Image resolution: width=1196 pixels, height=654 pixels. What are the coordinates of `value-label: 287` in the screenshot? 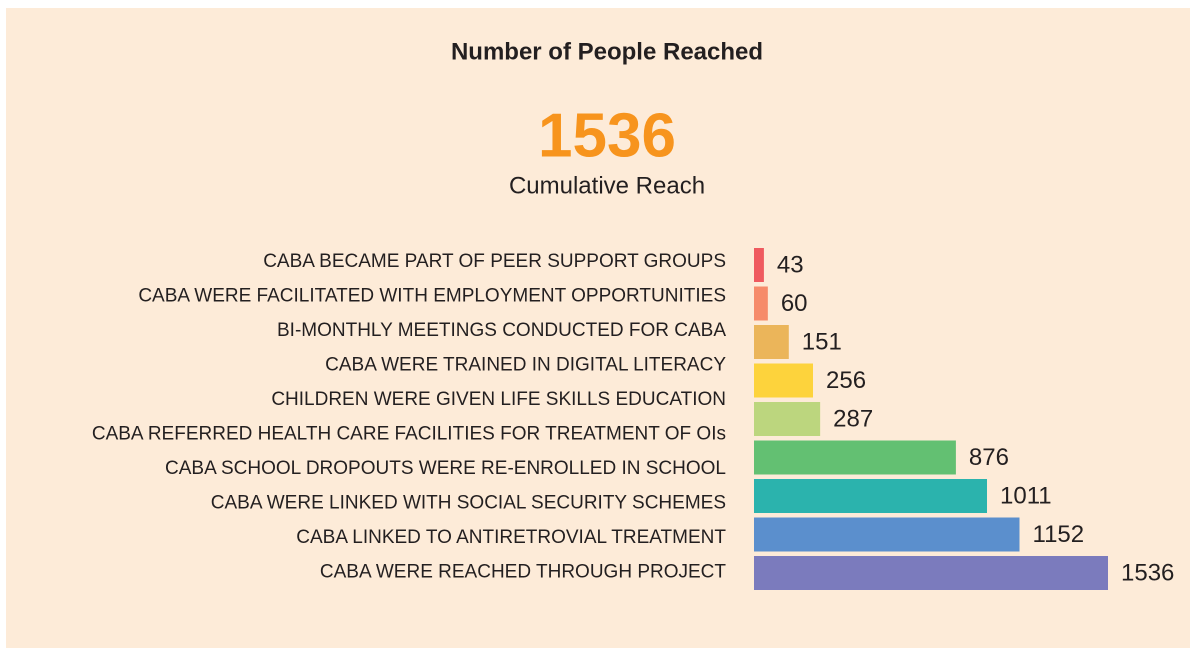 It's located at (853, 418).